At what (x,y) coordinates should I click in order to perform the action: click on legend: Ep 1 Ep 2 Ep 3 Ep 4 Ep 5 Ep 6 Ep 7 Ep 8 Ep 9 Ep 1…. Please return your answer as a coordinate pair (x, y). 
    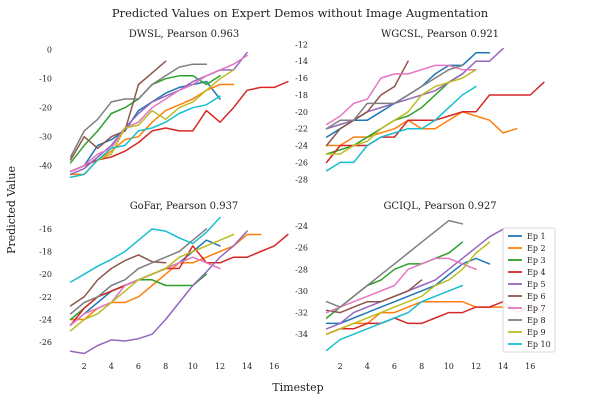
    Looking at the image, I should click on (529, 290).